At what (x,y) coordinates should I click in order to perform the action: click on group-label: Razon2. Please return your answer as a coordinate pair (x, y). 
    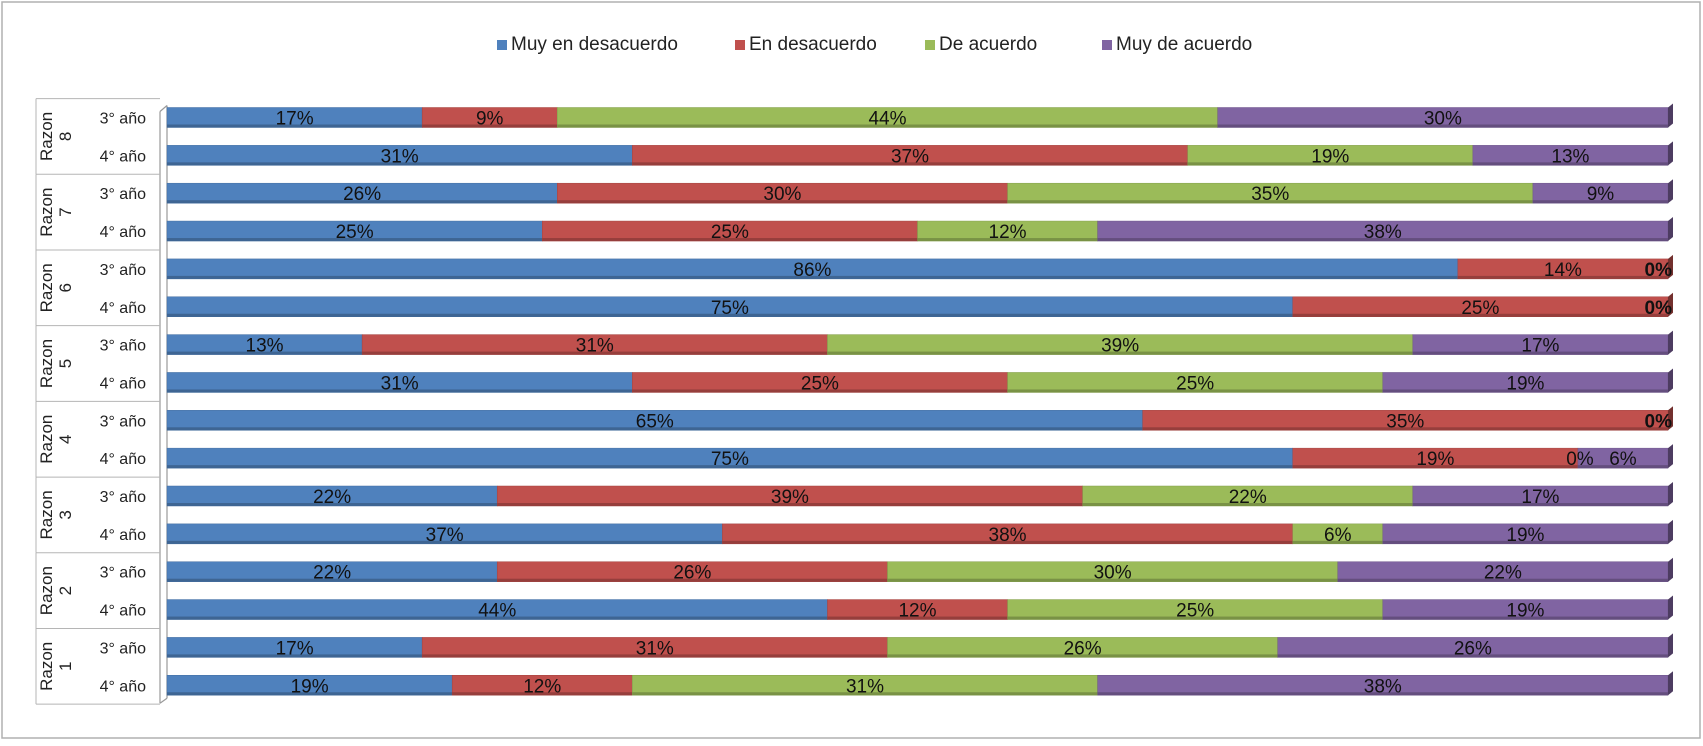
    Looking at the image, I should click on (56, 590).